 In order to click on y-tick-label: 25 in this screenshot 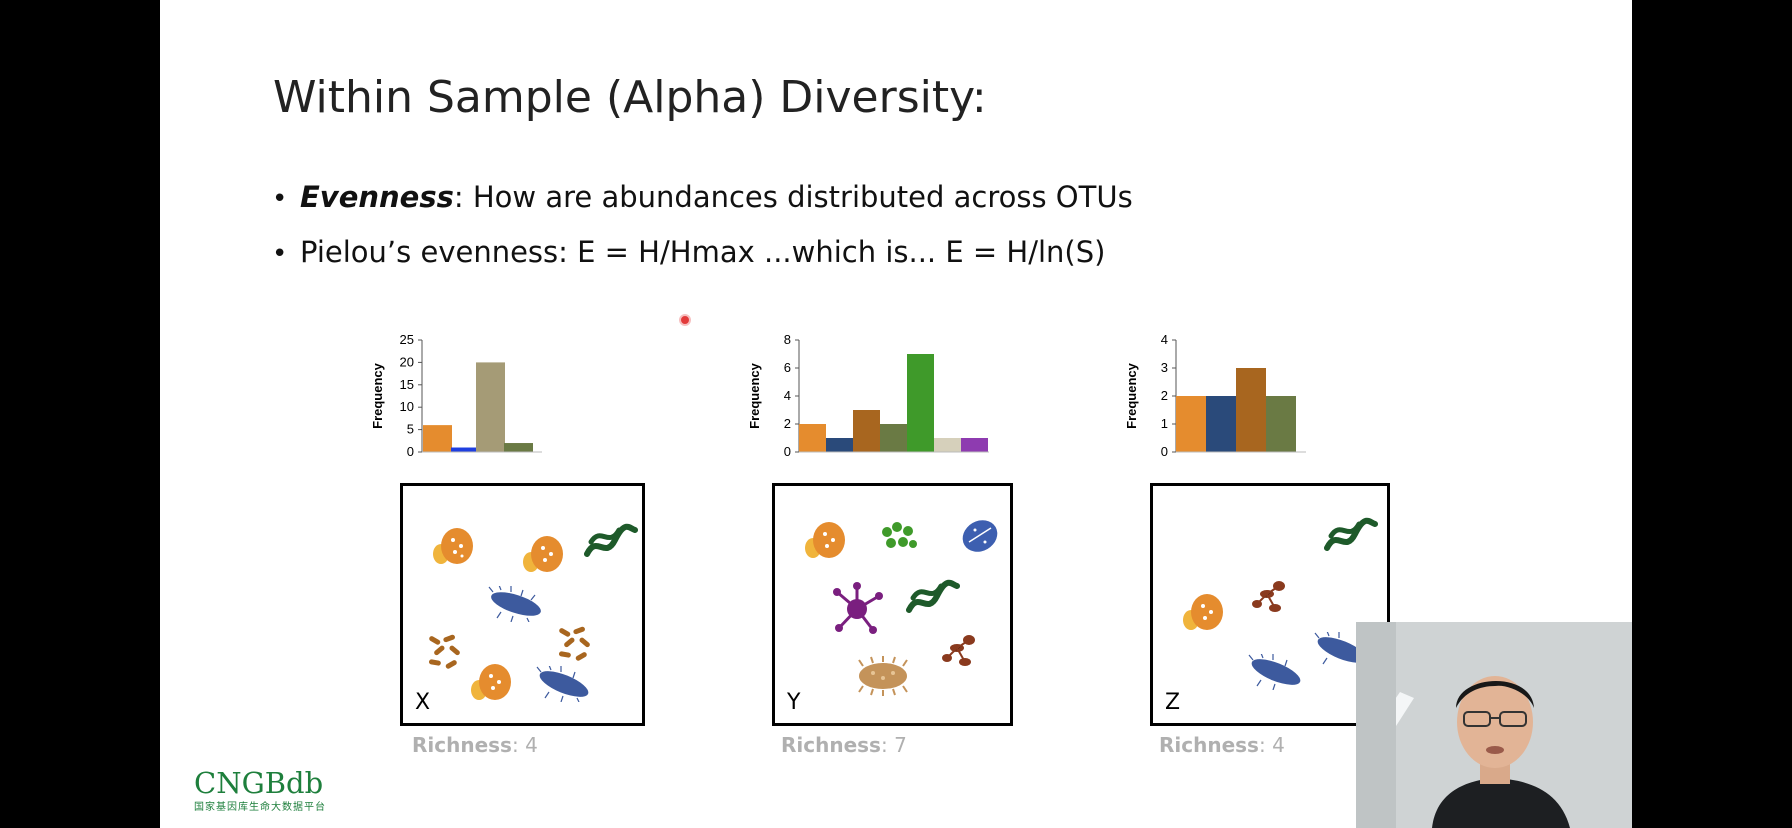, I will do `click(407, 339)`.